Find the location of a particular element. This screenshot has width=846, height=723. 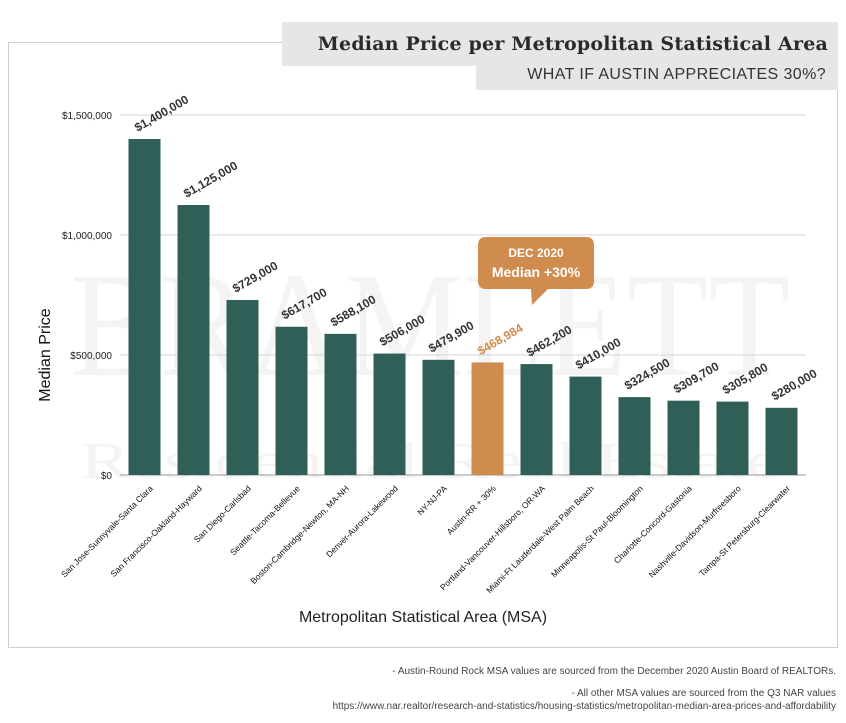

subtitle-banner: WHAT IF AUSTIN APPRECIATES 30%? is located at coordinates (657, 75).